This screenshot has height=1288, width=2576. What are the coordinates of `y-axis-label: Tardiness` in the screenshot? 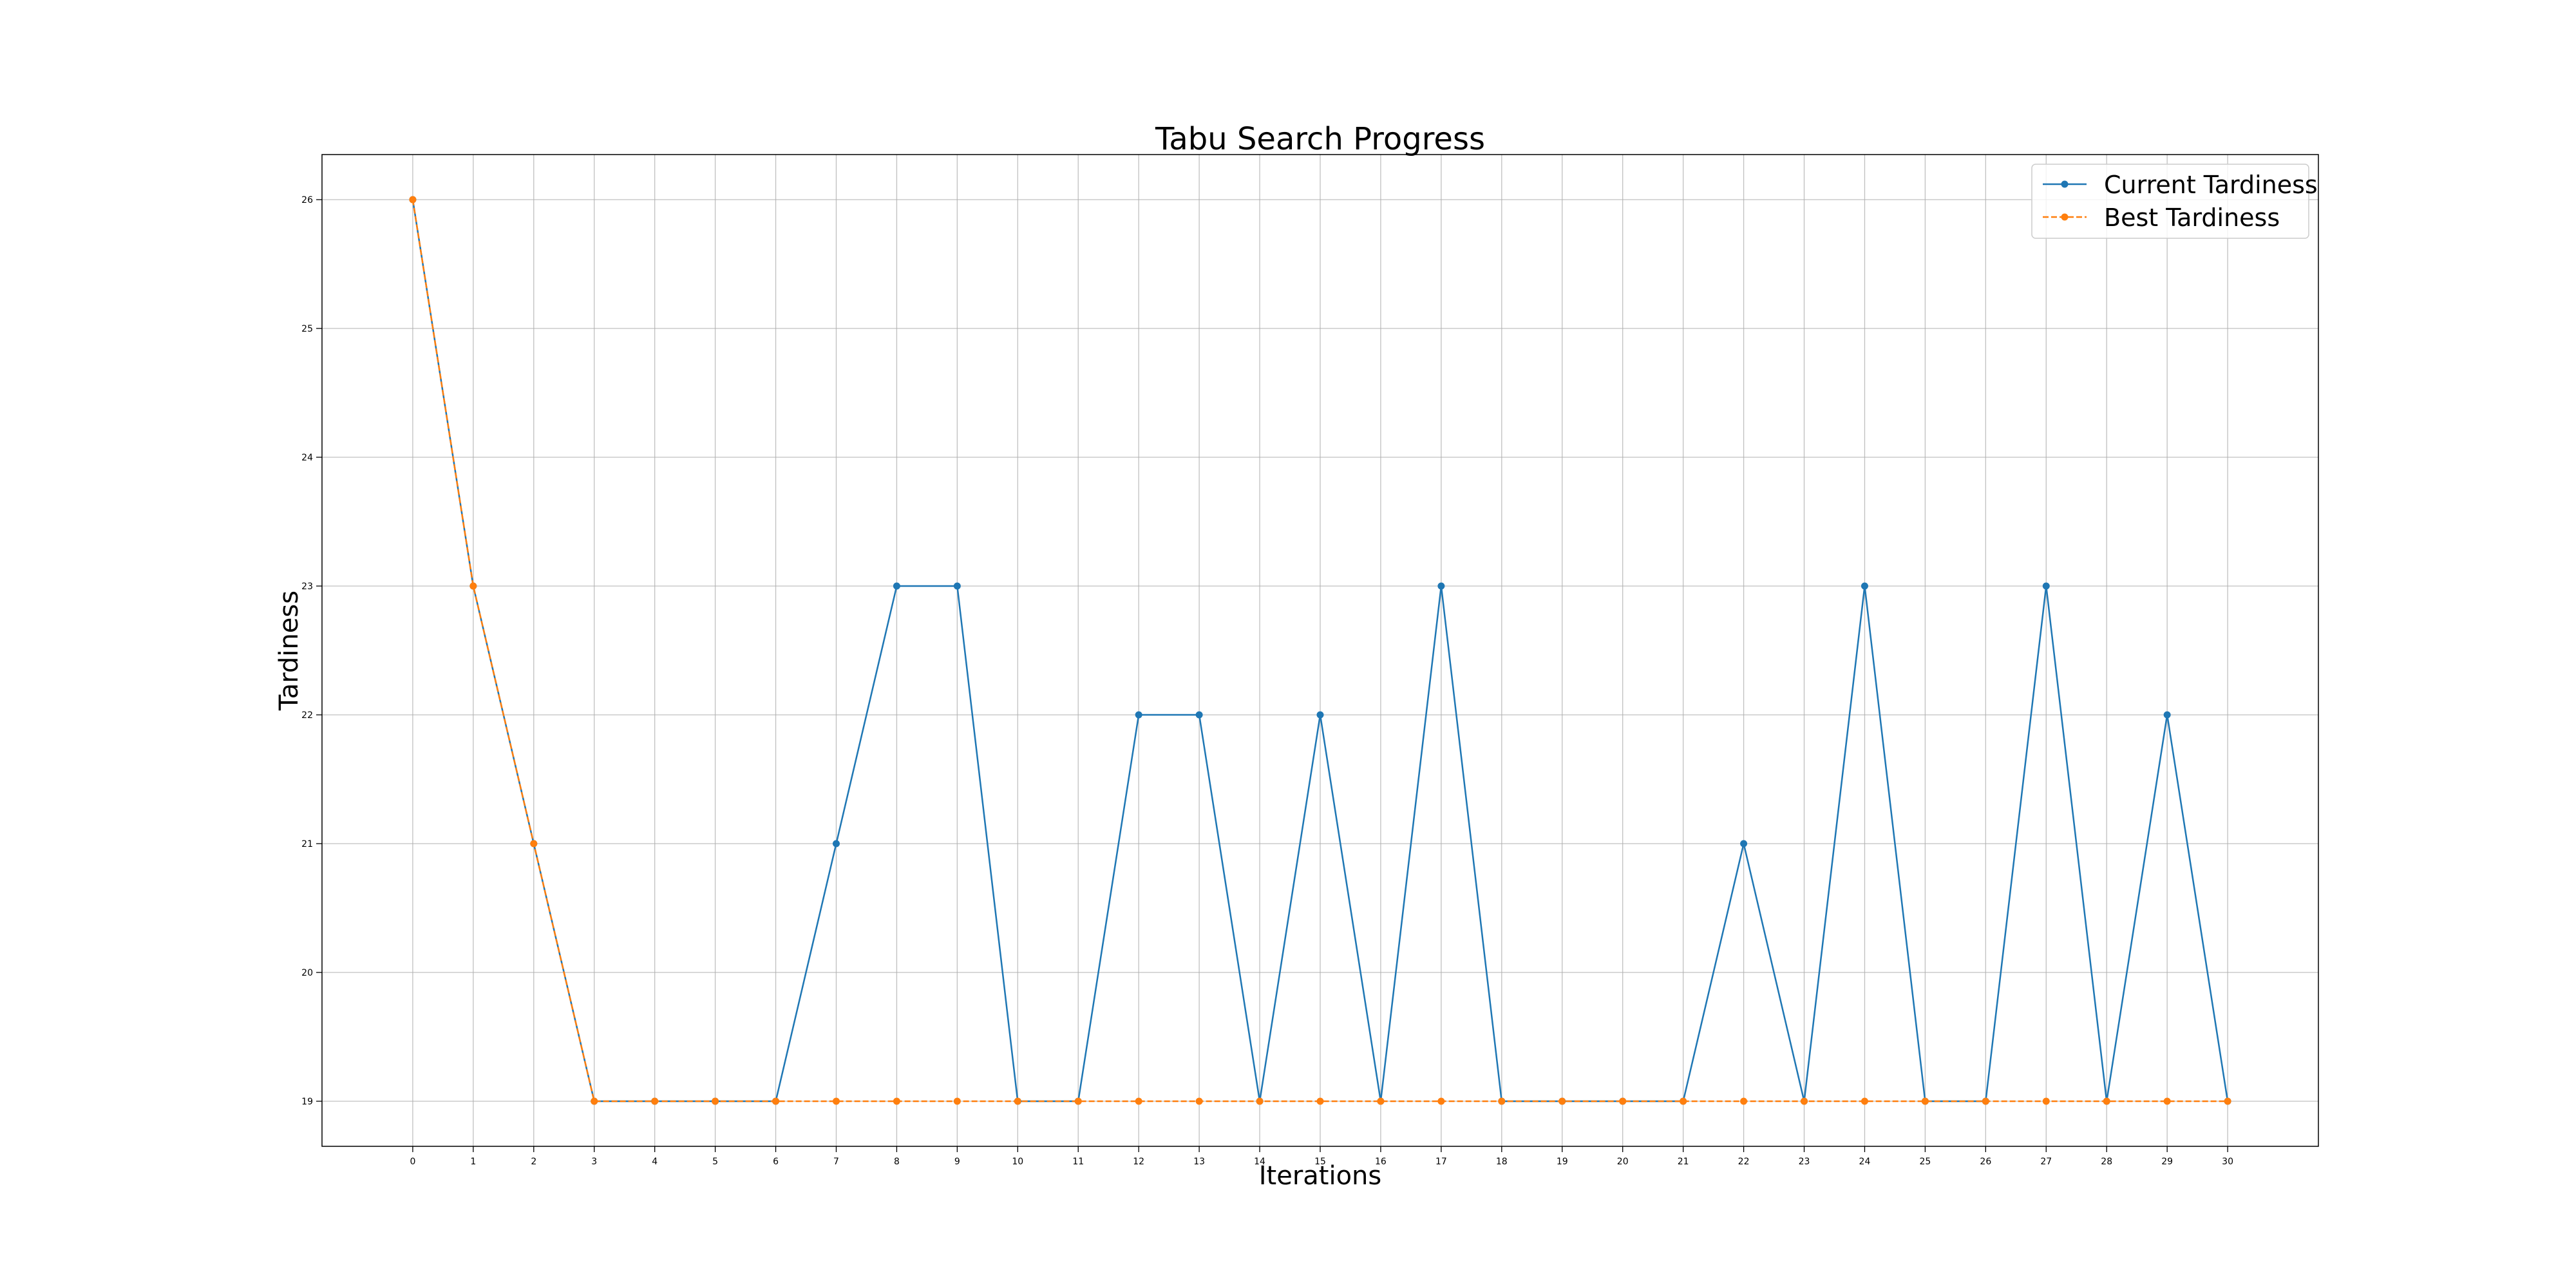 It's located at (289, 651).